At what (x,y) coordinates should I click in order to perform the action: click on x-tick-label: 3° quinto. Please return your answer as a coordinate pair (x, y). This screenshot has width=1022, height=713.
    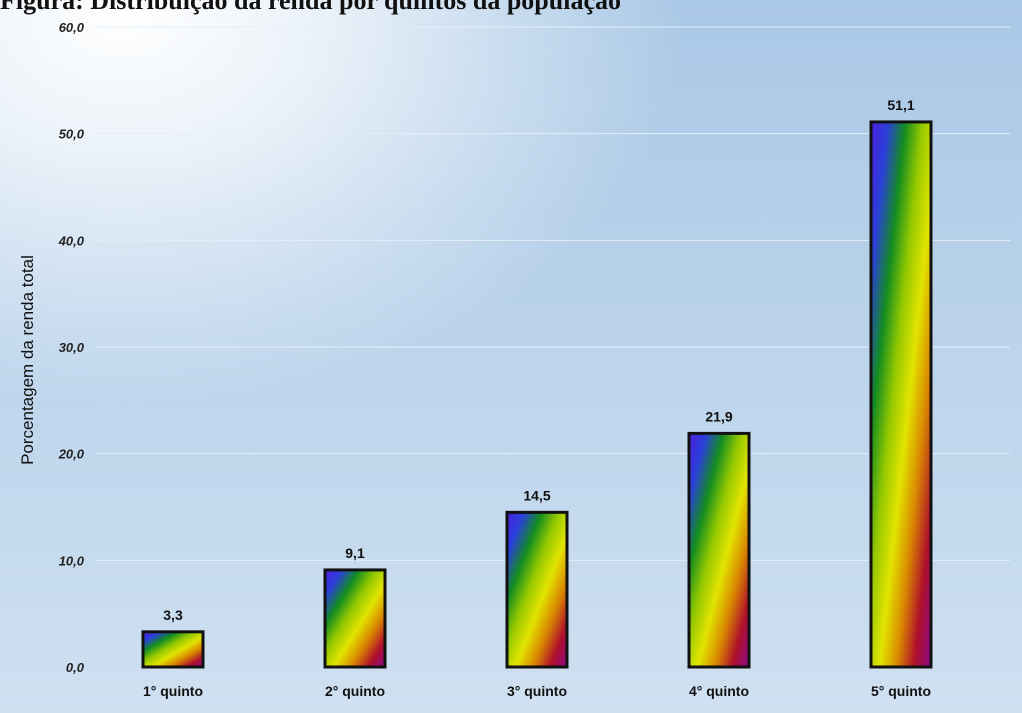
    Looking at the image, I should click on (537, 691).